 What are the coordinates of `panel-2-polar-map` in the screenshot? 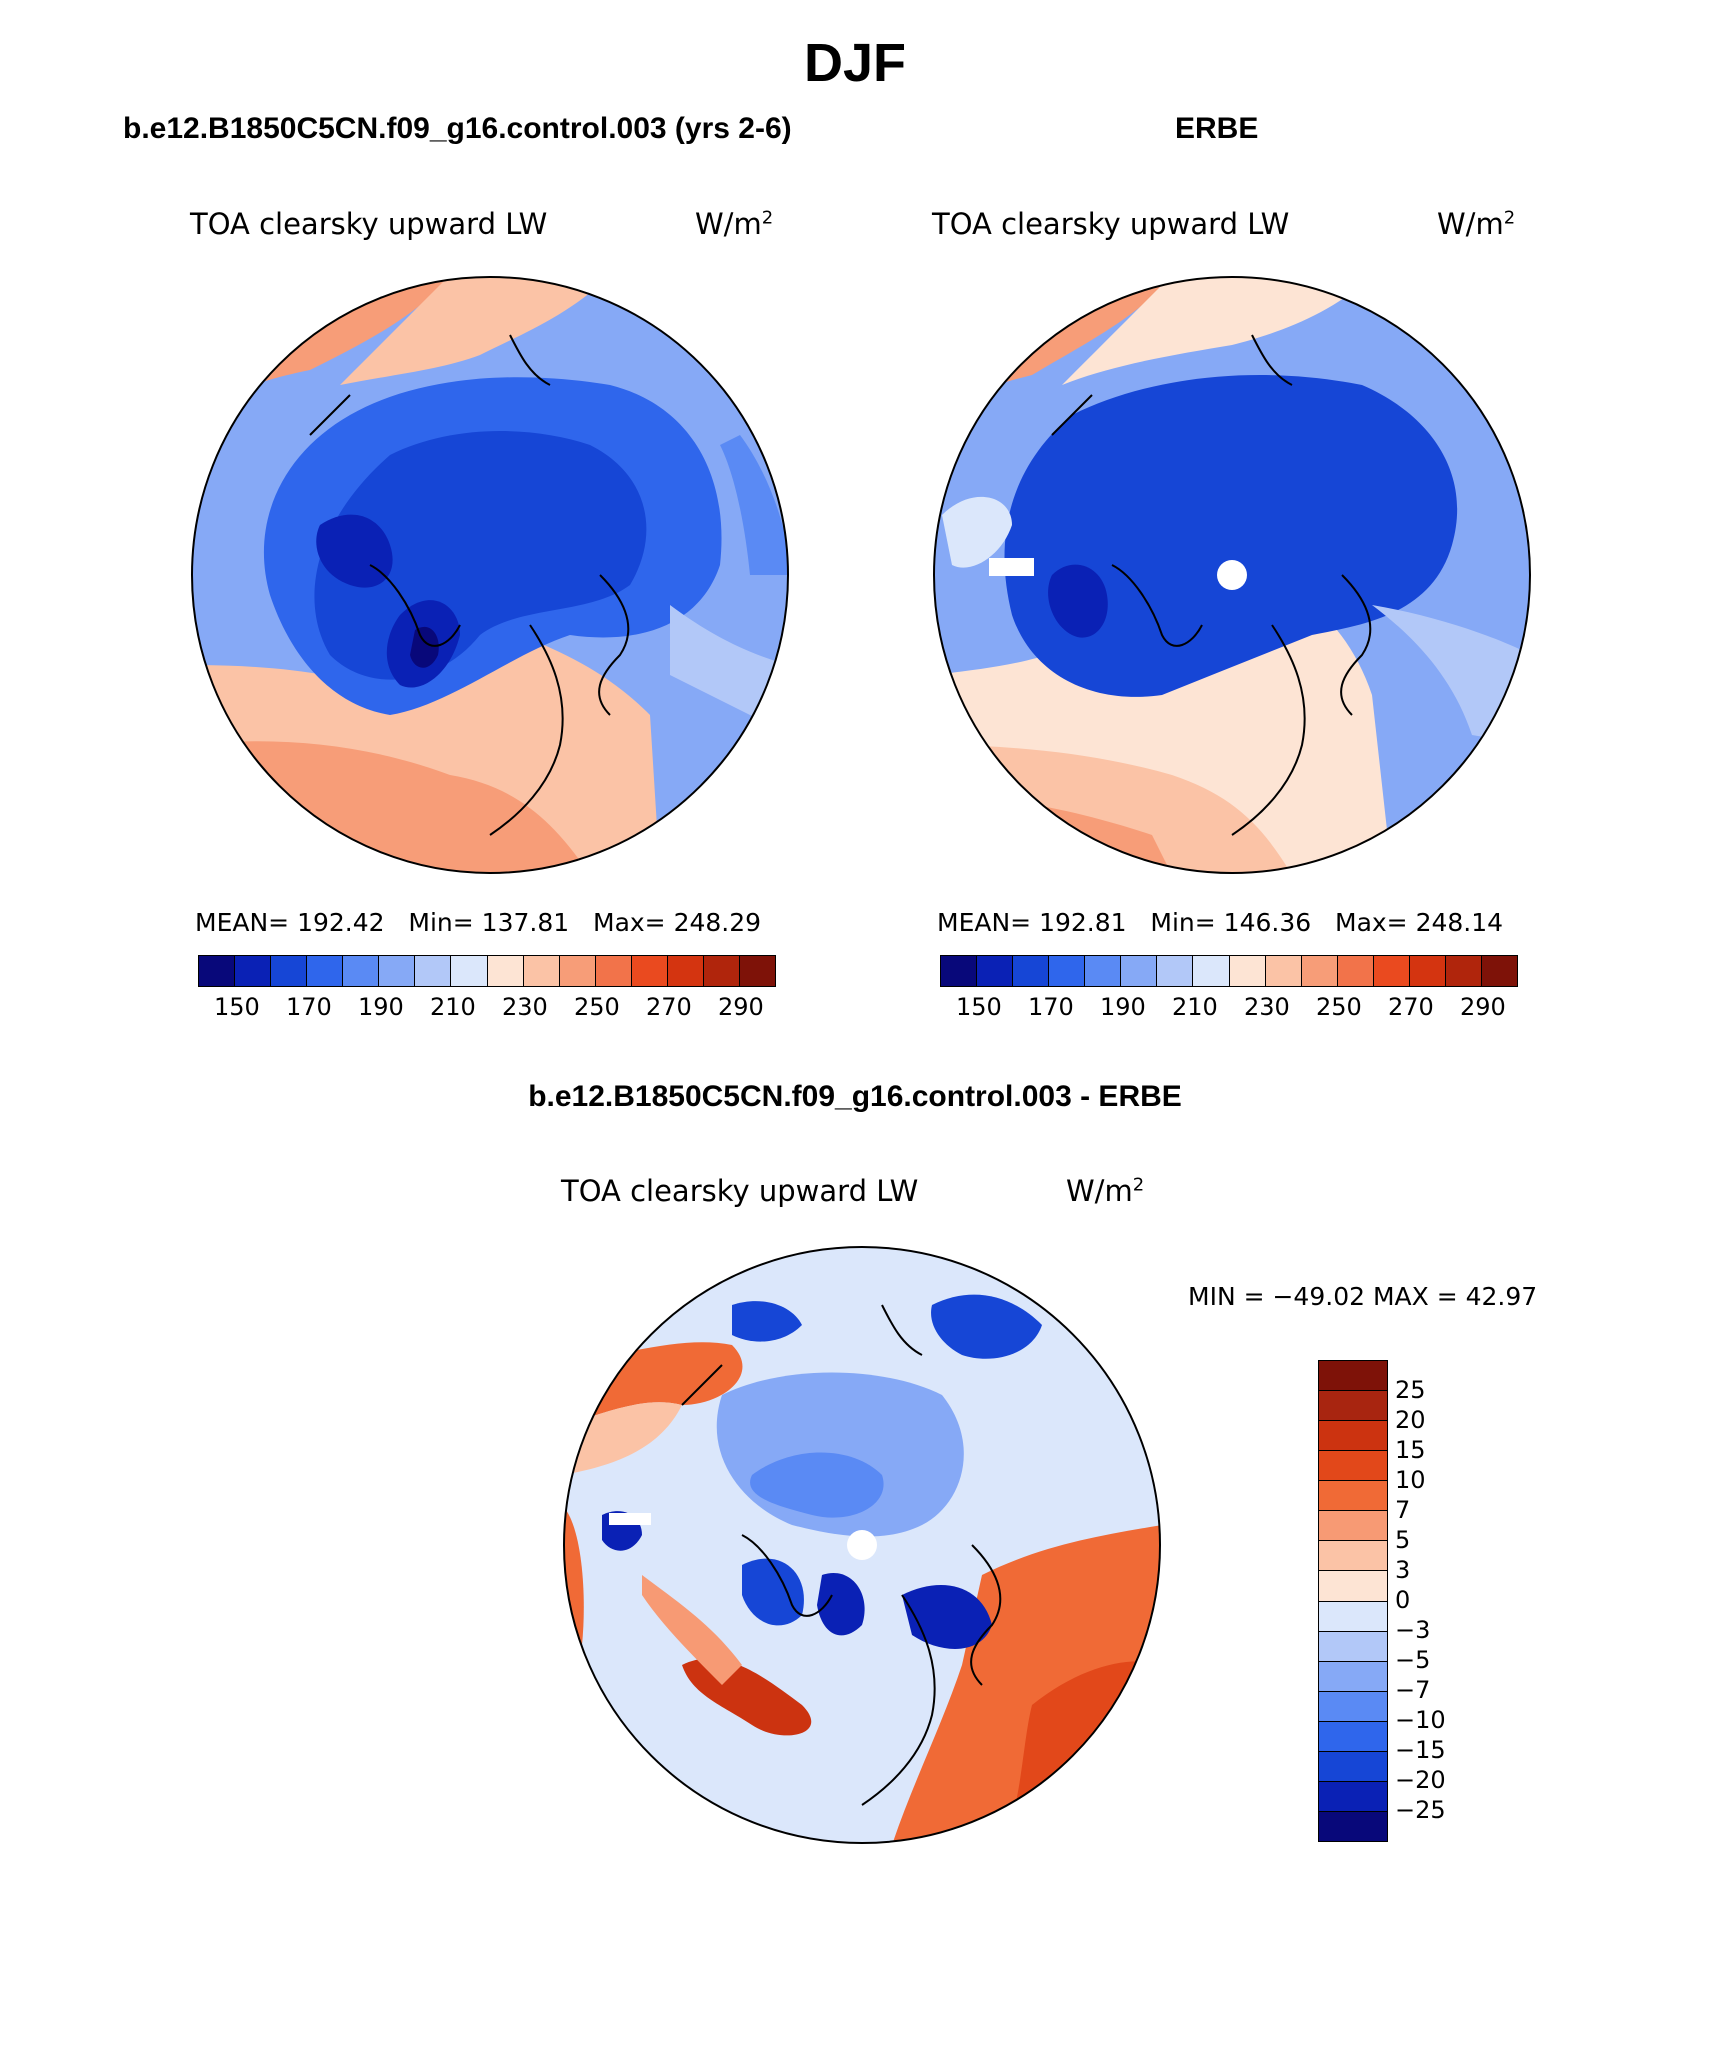 It's located at (1232, 575).